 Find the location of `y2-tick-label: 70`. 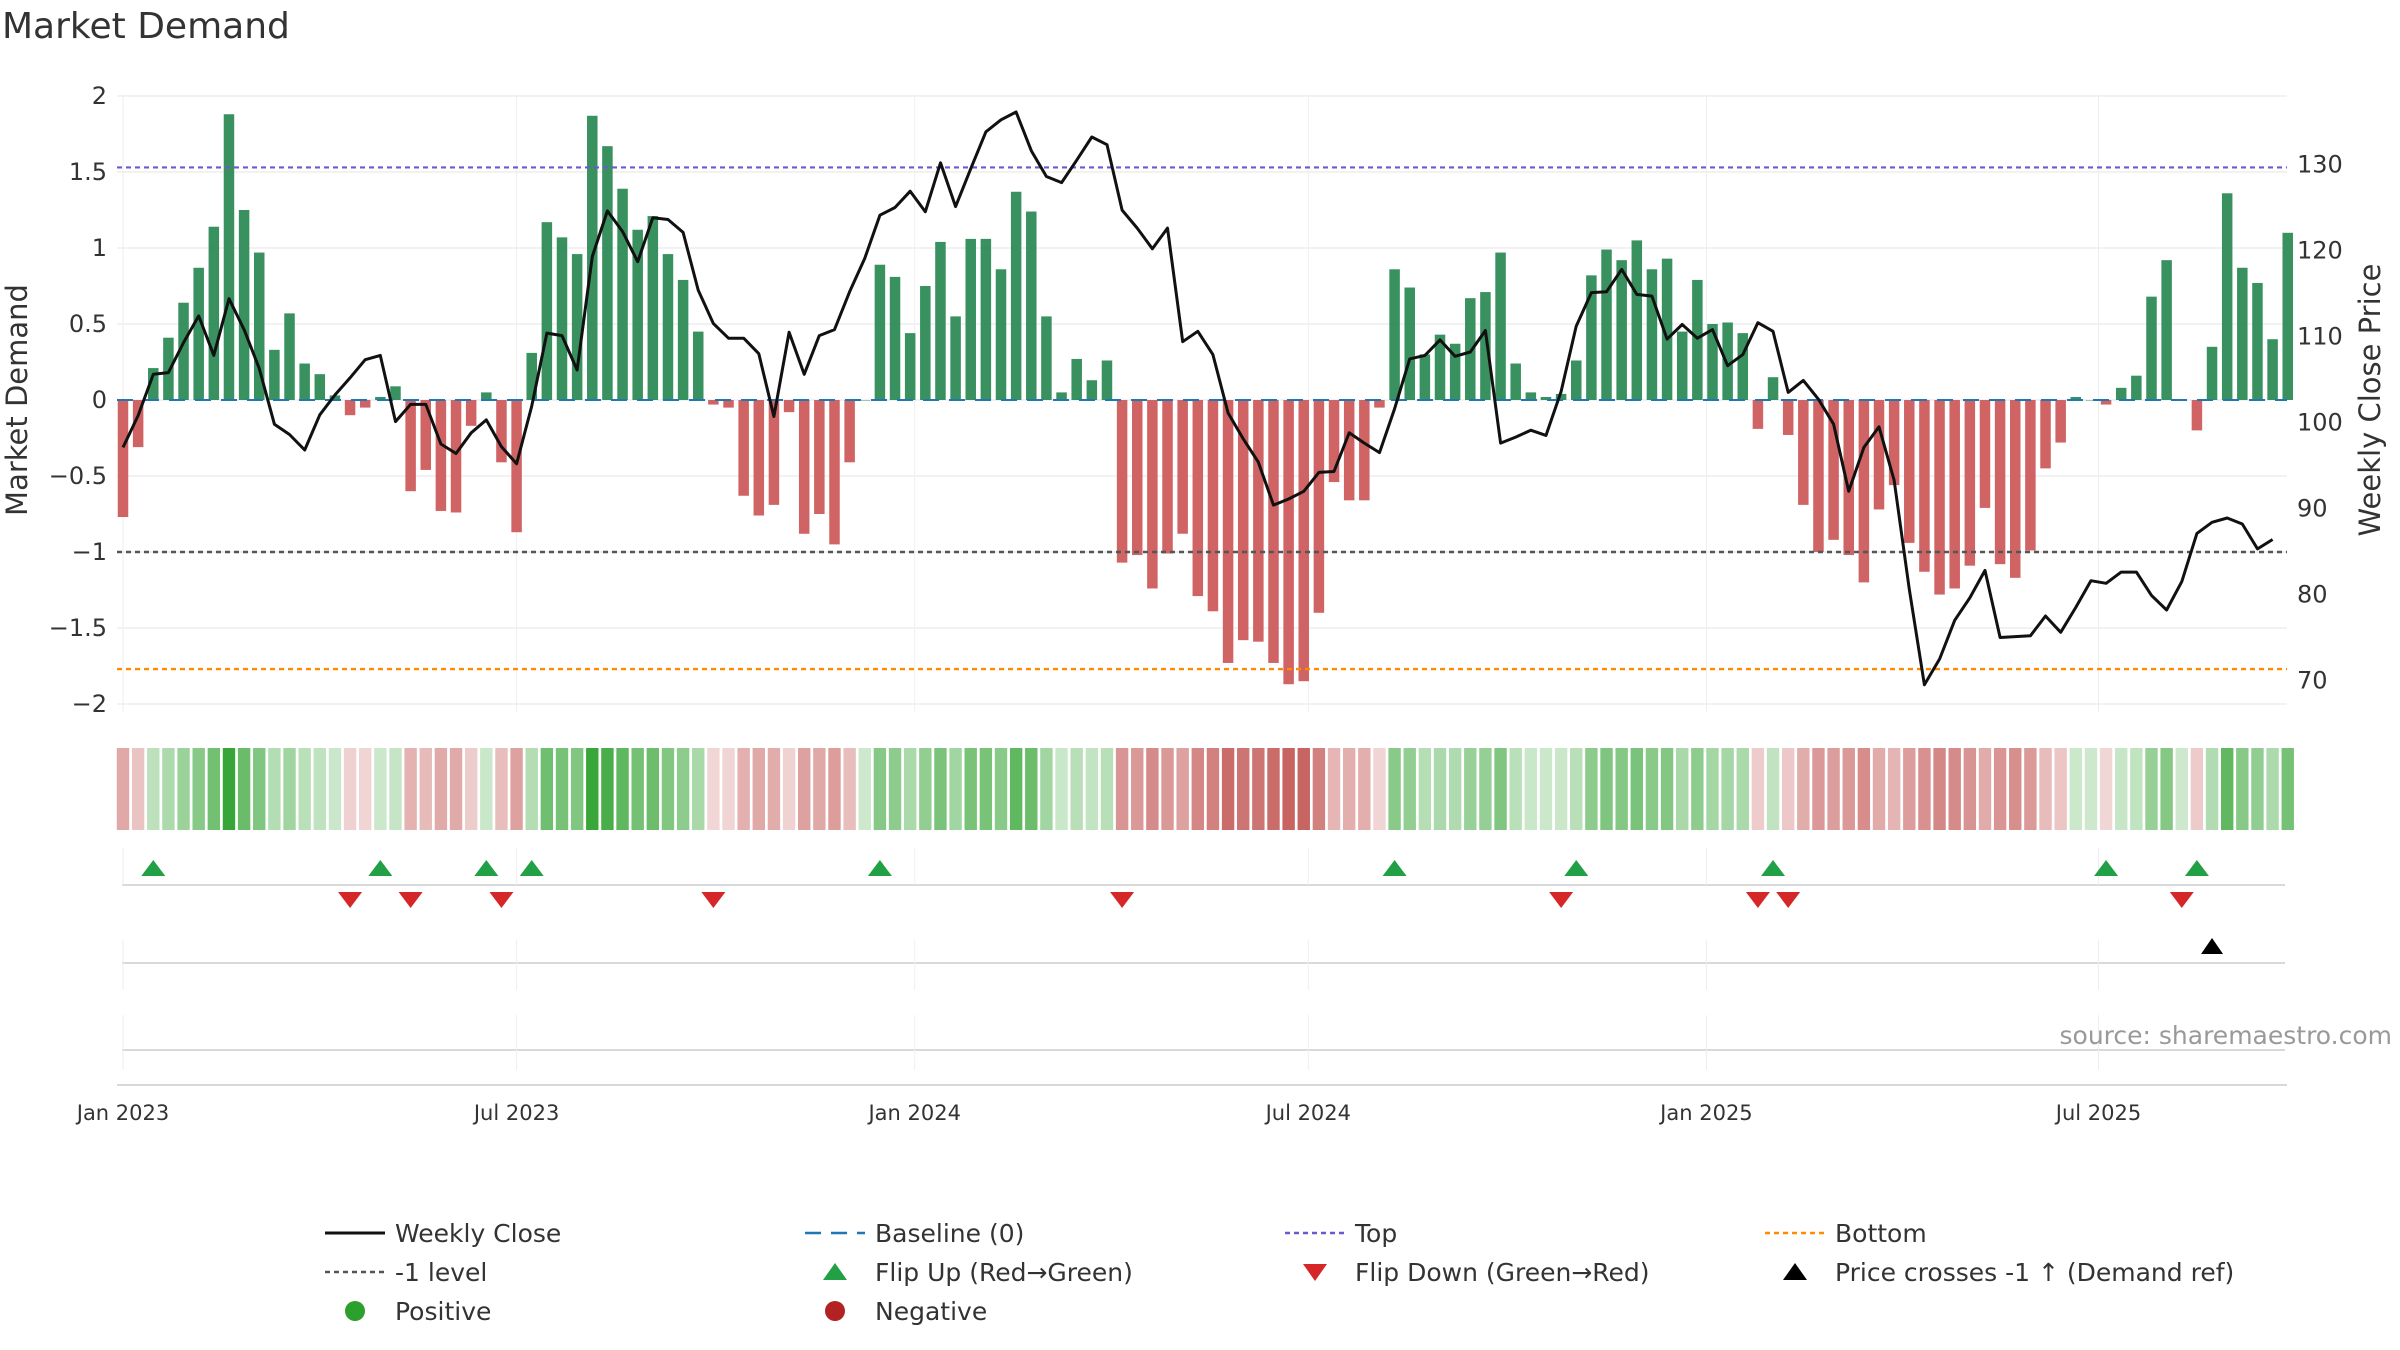

y2-tick-label: 70 is located at coordinates (2312, 681).